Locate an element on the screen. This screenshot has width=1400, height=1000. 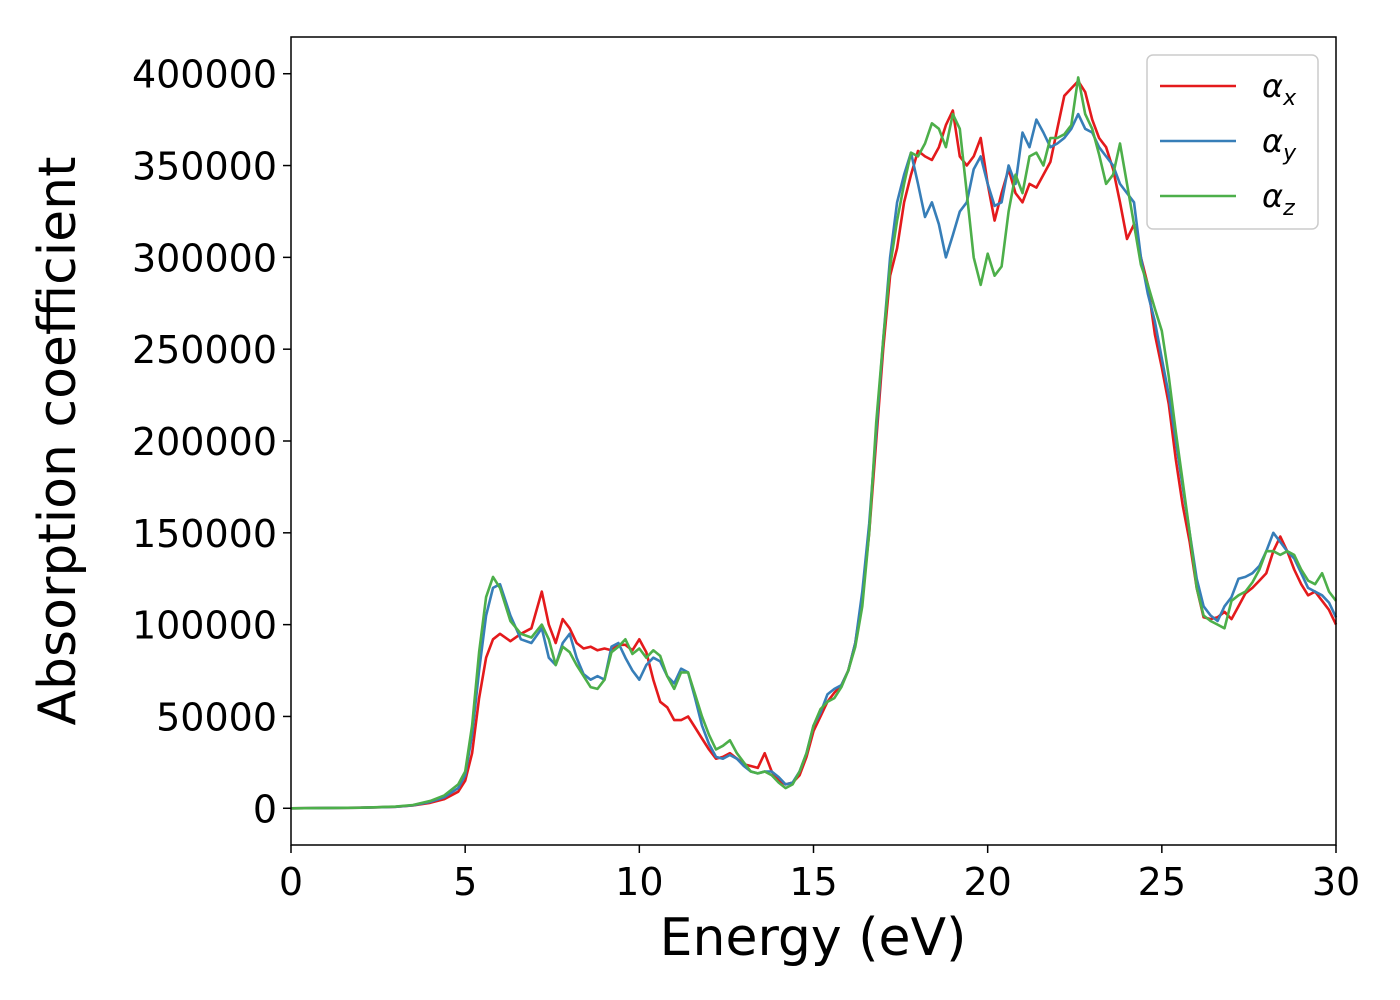
y-tick-label: 400000 is located at coordinates (204, 75).